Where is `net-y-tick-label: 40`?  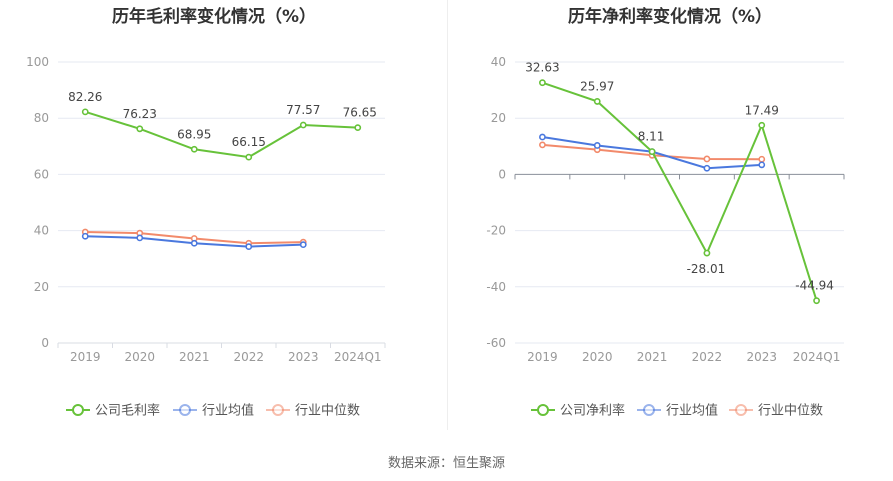
net-y-tick-label: 40 is located at coordinates (498, 62).